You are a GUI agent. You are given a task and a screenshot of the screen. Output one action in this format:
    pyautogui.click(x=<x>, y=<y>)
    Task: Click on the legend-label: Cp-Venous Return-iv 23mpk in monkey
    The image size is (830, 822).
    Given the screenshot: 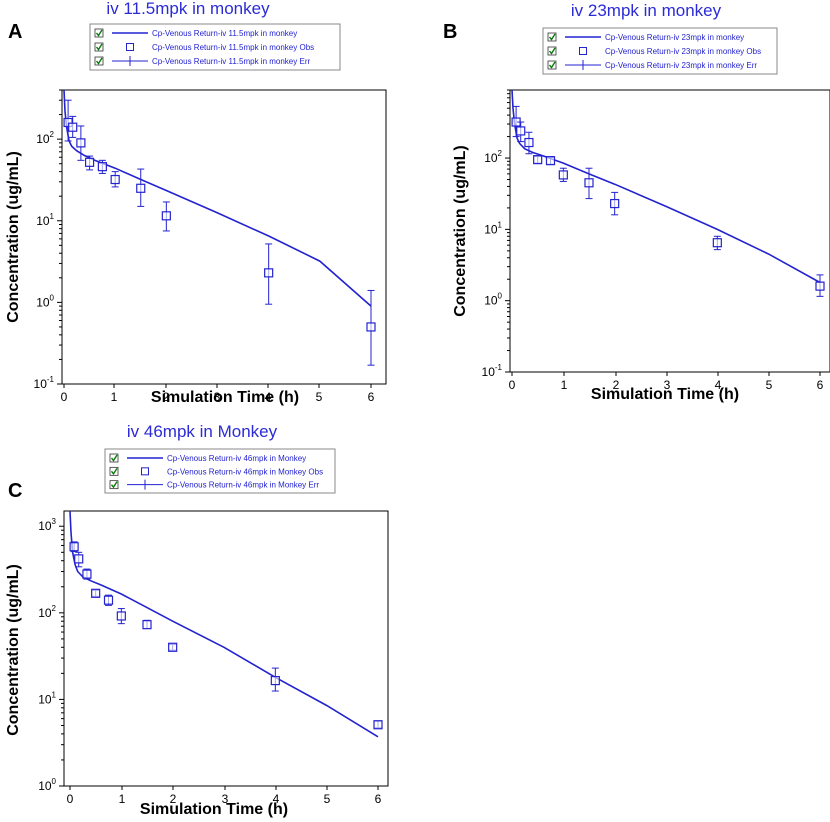 What is the action you would take?
    pyautogui.click(x=674, y=37)
    